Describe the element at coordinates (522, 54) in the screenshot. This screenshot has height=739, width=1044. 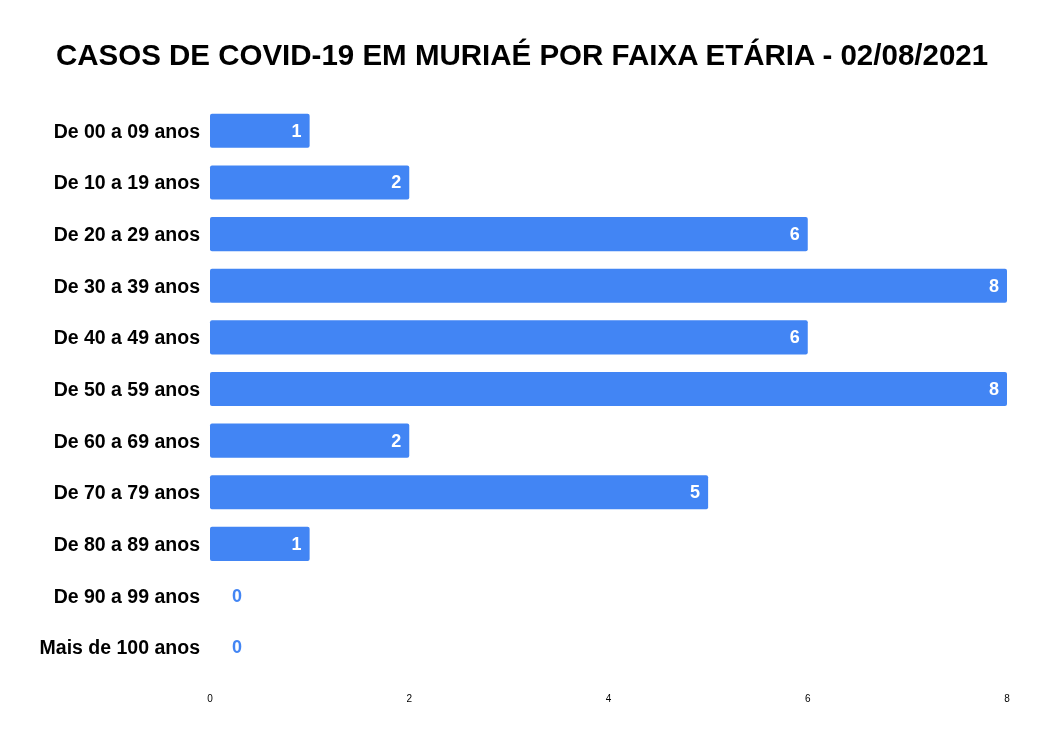
I see `chart-title: CASOS DE COVID-19 EM MURIAÉ POR FAIXA ETÁRIA - 02/08/2021` at that location.